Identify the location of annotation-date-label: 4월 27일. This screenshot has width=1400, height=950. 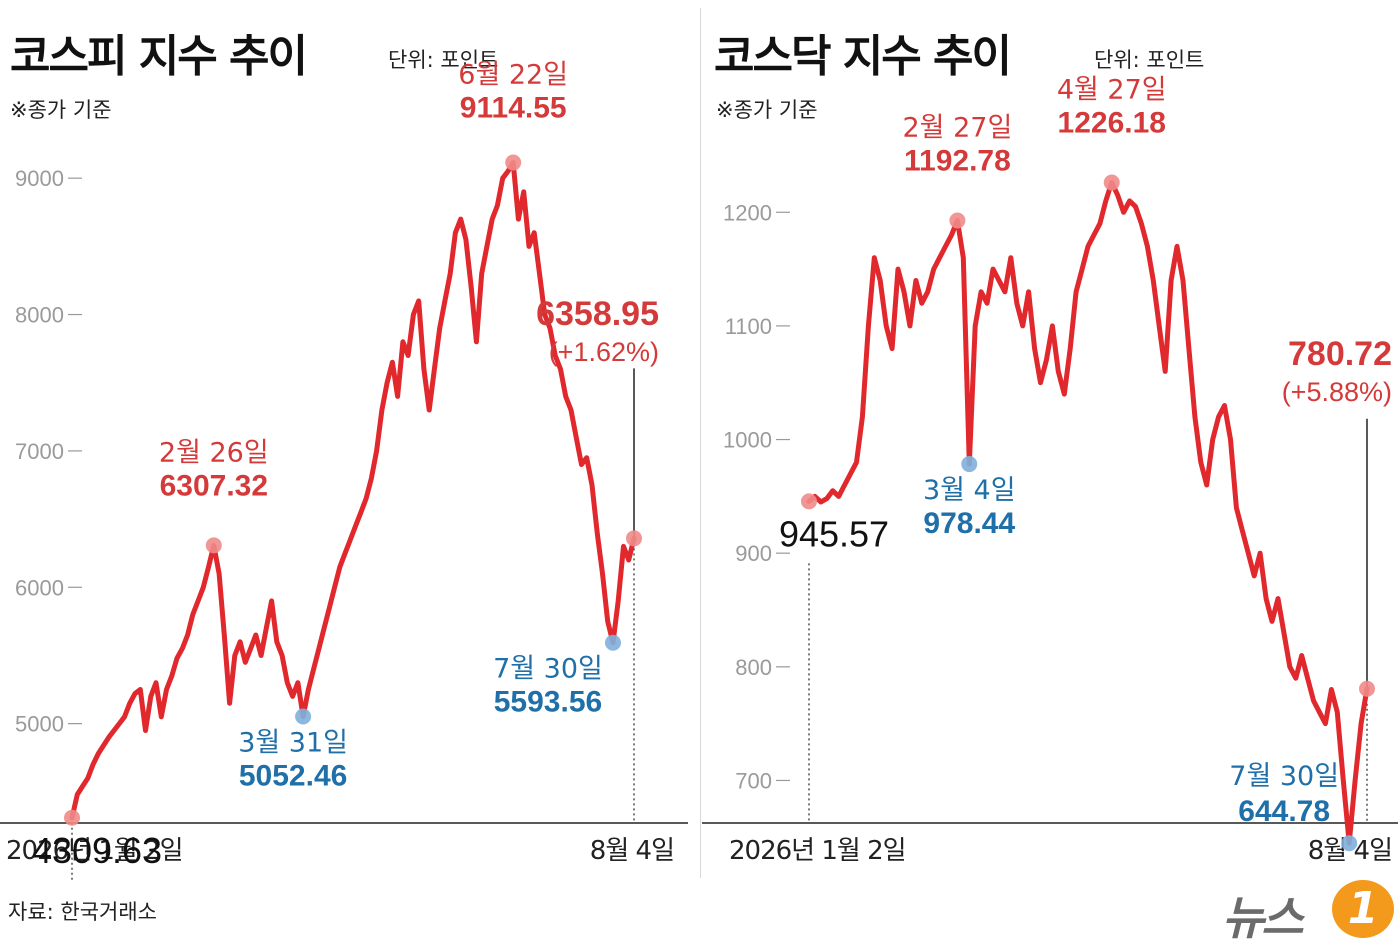
(1112, 90).